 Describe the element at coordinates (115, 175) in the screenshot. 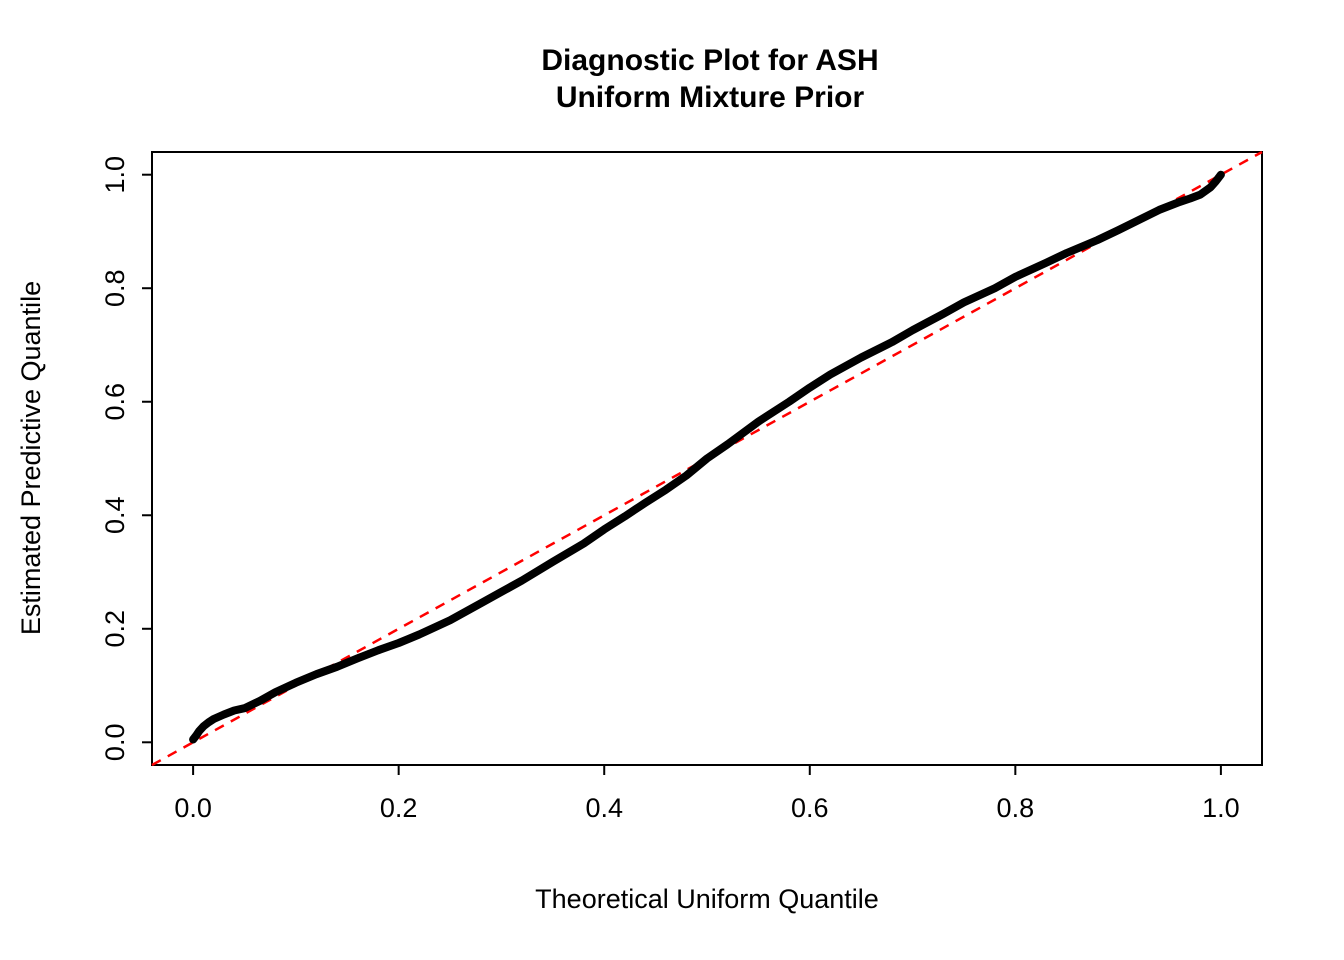

I see `y-tick-label: 1.0` at that location.